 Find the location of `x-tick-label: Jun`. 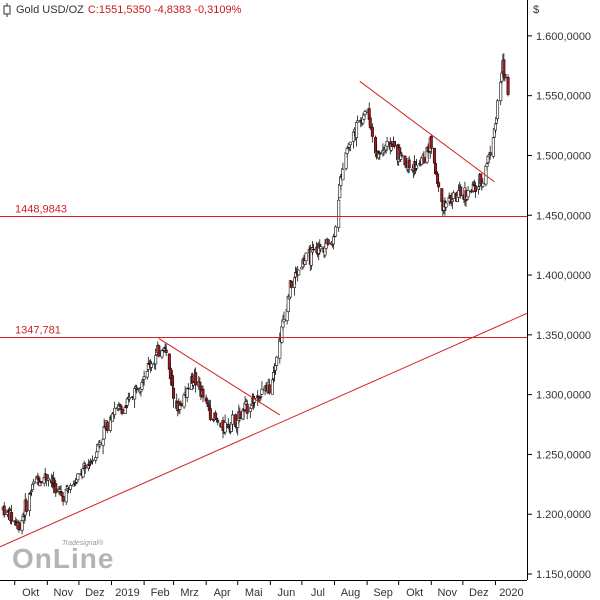

x-tick-label: Jun is located at coordinates (286, 593).